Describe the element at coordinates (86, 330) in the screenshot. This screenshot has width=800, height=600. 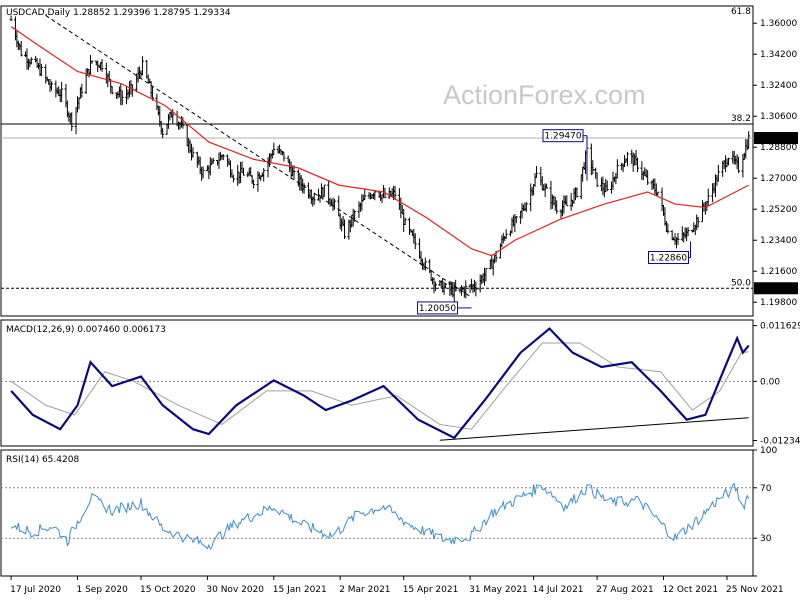
I see `macd-header: MACD(12,26,9) 0.007460 0.006173` at that location.